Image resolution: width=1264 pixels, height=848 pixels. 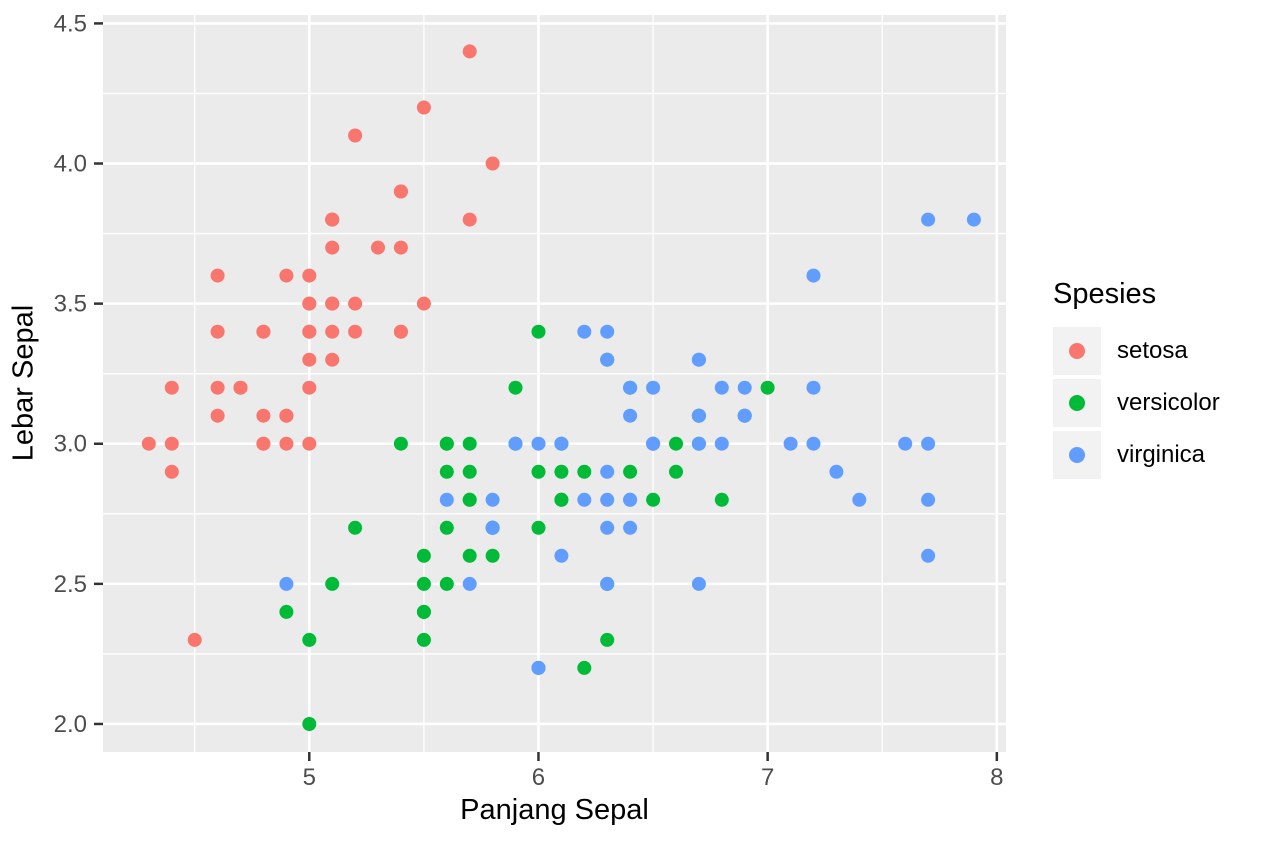 What do you see at coordinates (767, 777) in the screenshot?
I see `x-tick-label: 7` at bounding box center [767, 777].